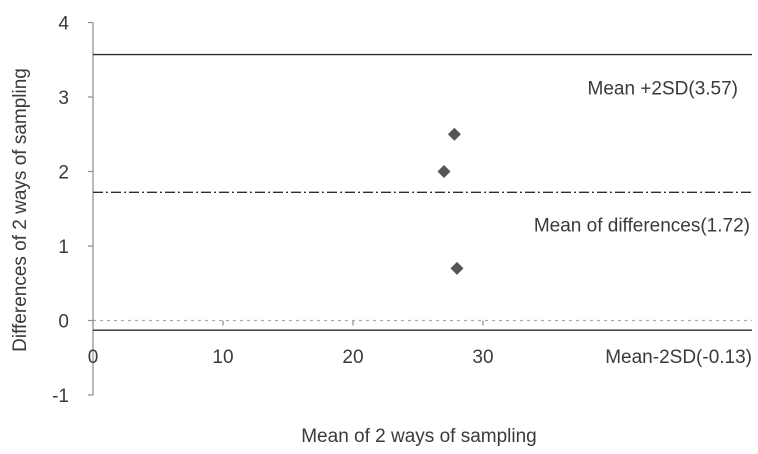  What do you see at coordinates (63, 98) in the screenshot?
I see `y-tick-label: 3` at bounding box center [63, 98].